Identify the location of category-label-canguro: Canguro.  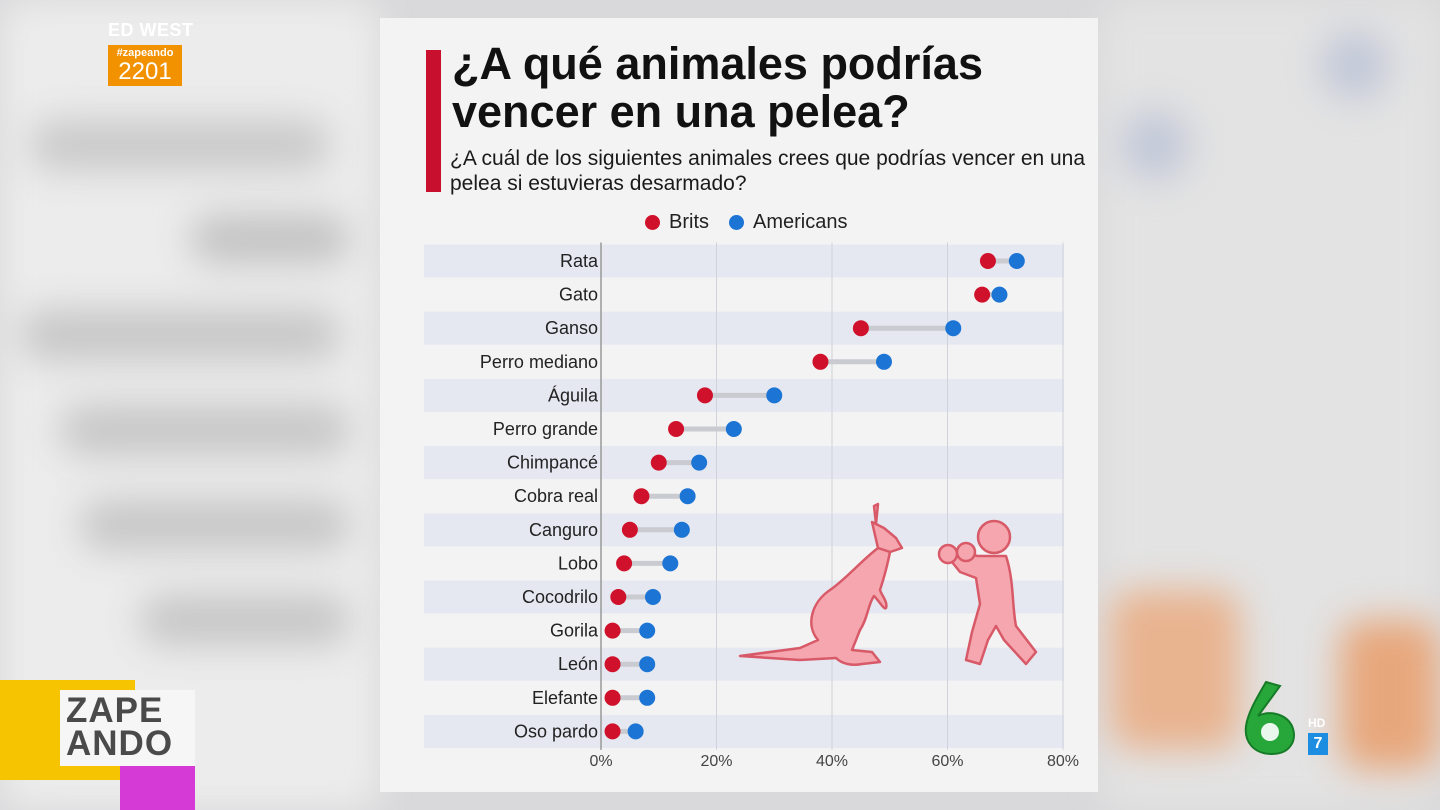
(563, 530).